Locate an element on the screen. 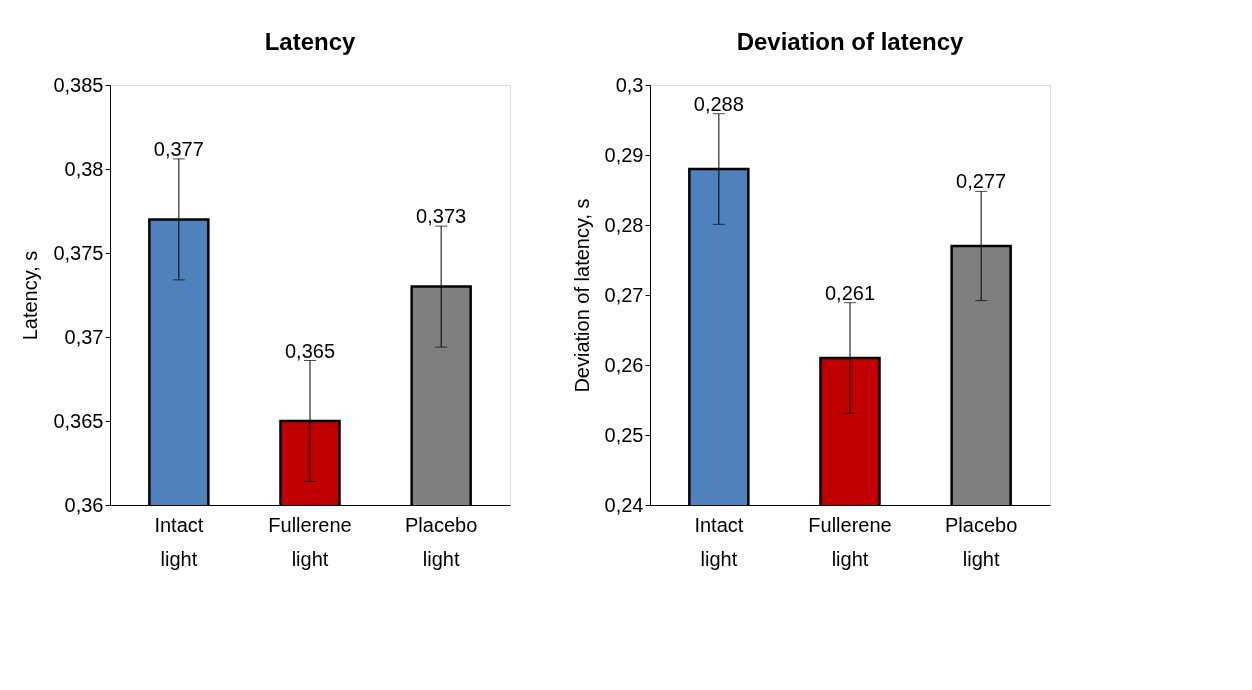 This screenshot has width=1252, height=690. y-tick-label: 0,375 is located at coordinates (78, 252).